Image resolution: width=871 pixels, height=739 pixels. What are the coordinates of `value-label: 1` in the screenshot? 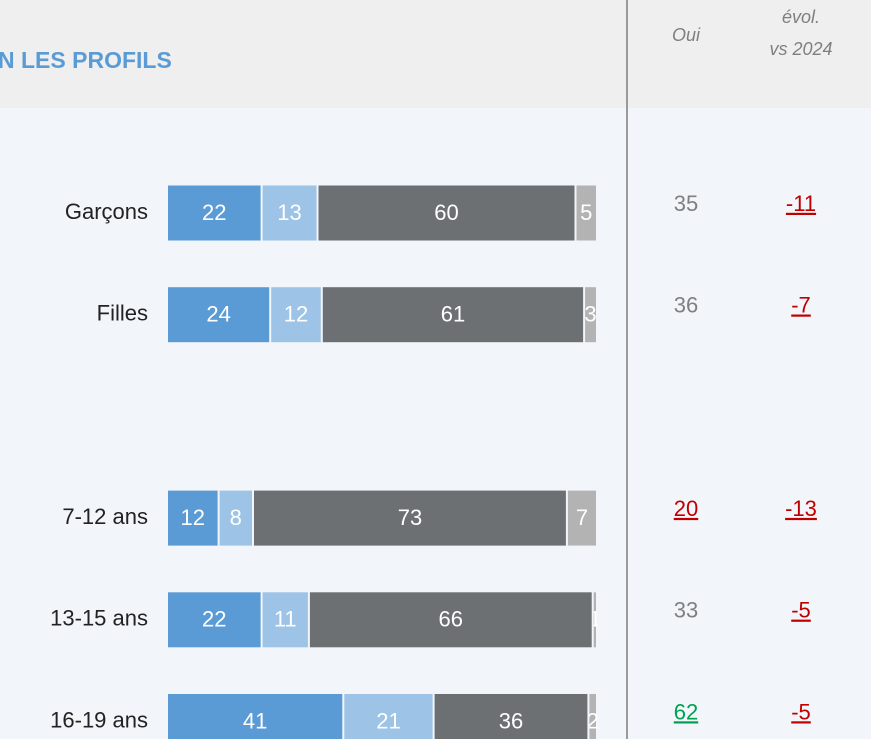 It's located at (595, 619).